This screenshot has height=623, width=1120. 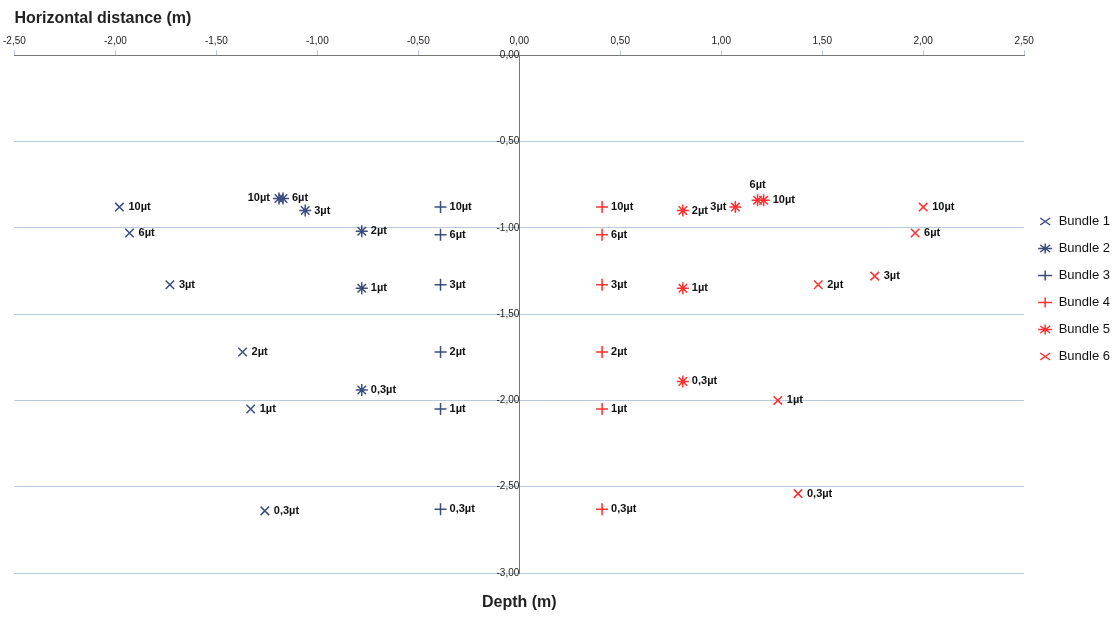 What do you see at coordinates (1084, 329) in the screenshot?
I see `legend-label: Bundle 5` at bounding box center [1084, 329].